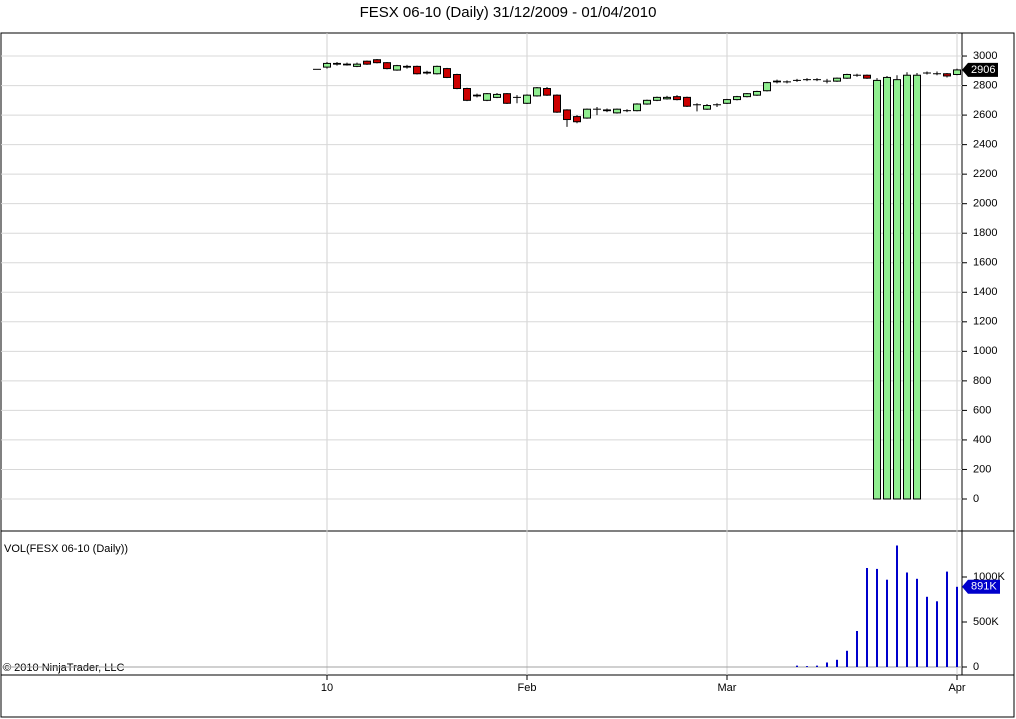 This screenshot has width=1016, height=719. I want to click on last-price-label: 2906, so click(983, 70).